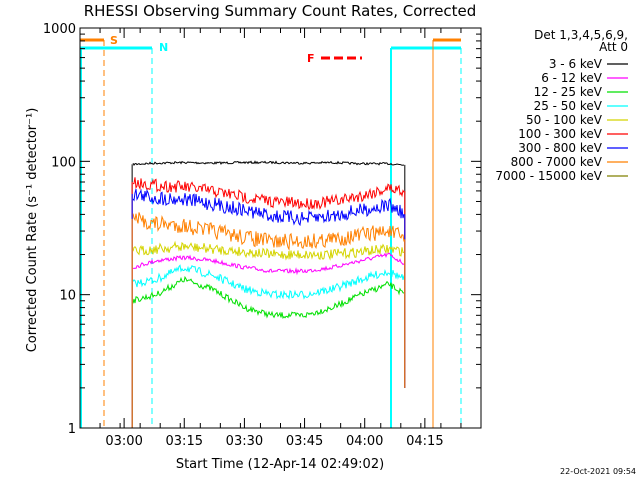 Image resolution: width=640 pixels, height=480 pixels. What do you see at coordinates (268, 250) in the screenshot?
I see `series-4-line` at bounding box center [268, 250].